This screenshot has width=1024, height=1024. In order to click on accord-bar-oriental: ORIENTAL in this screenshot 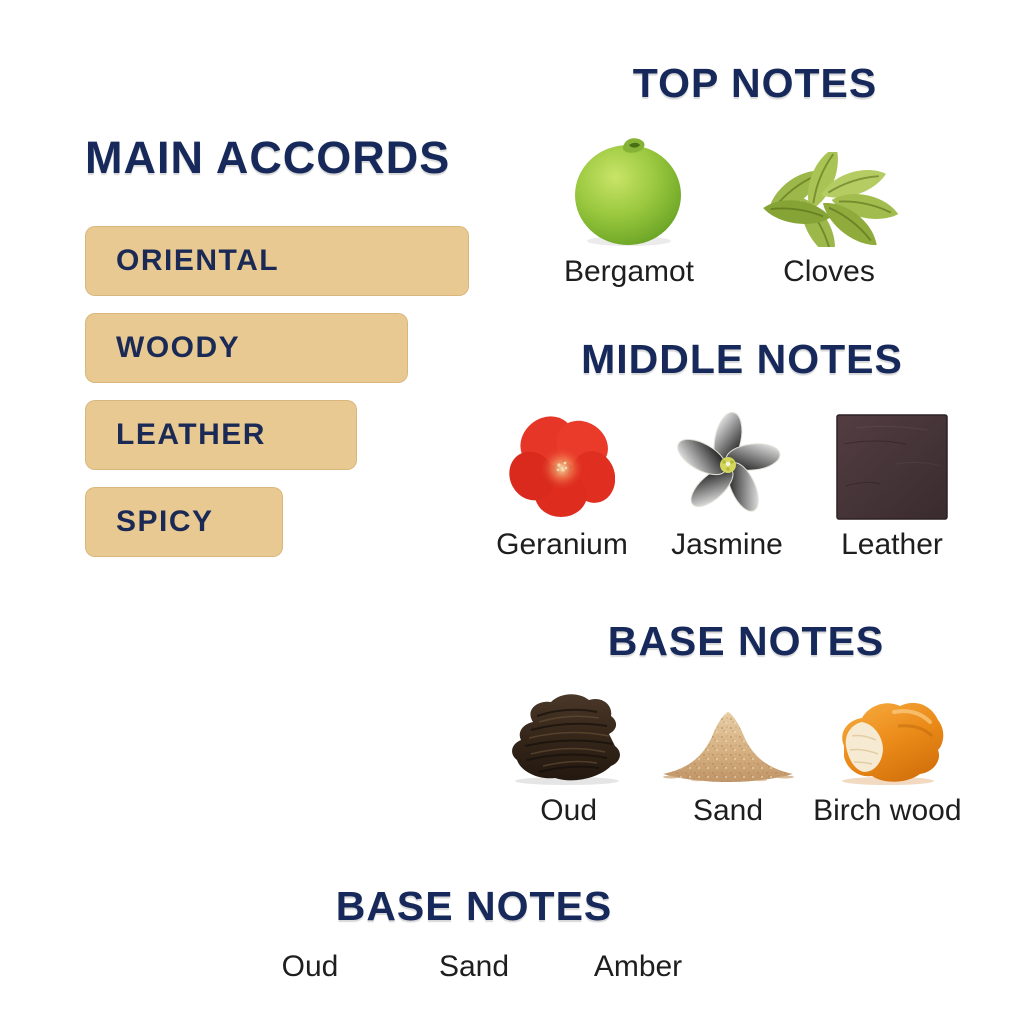, I will do `click(277, 261)`.